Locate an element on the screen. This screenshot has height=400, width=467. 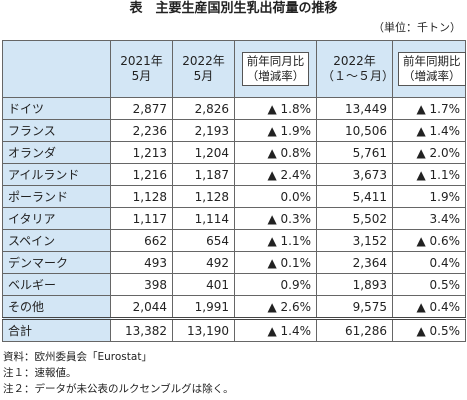
cell: 1,991 is located at coordinates (203, 307).